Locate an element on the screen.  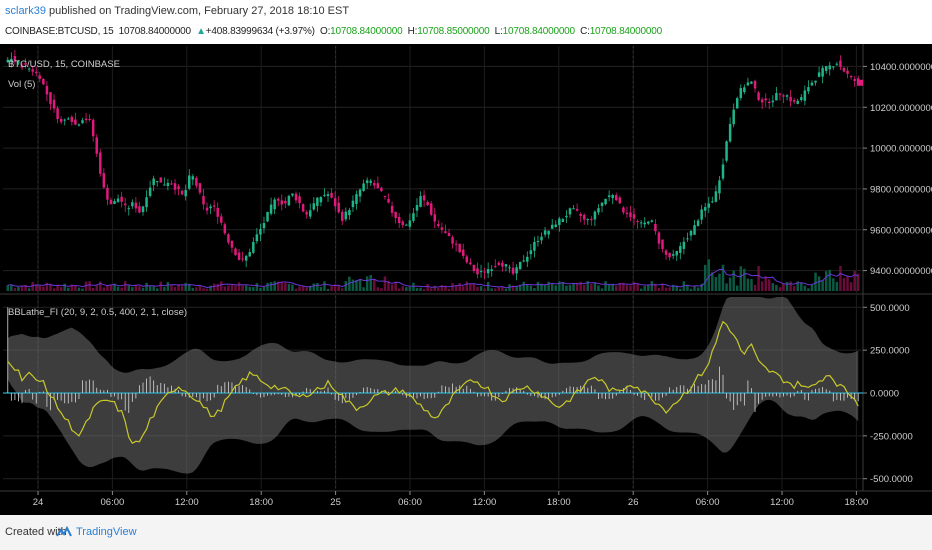
last-price: 10708.84000000 is located at coordinates (154, 31).